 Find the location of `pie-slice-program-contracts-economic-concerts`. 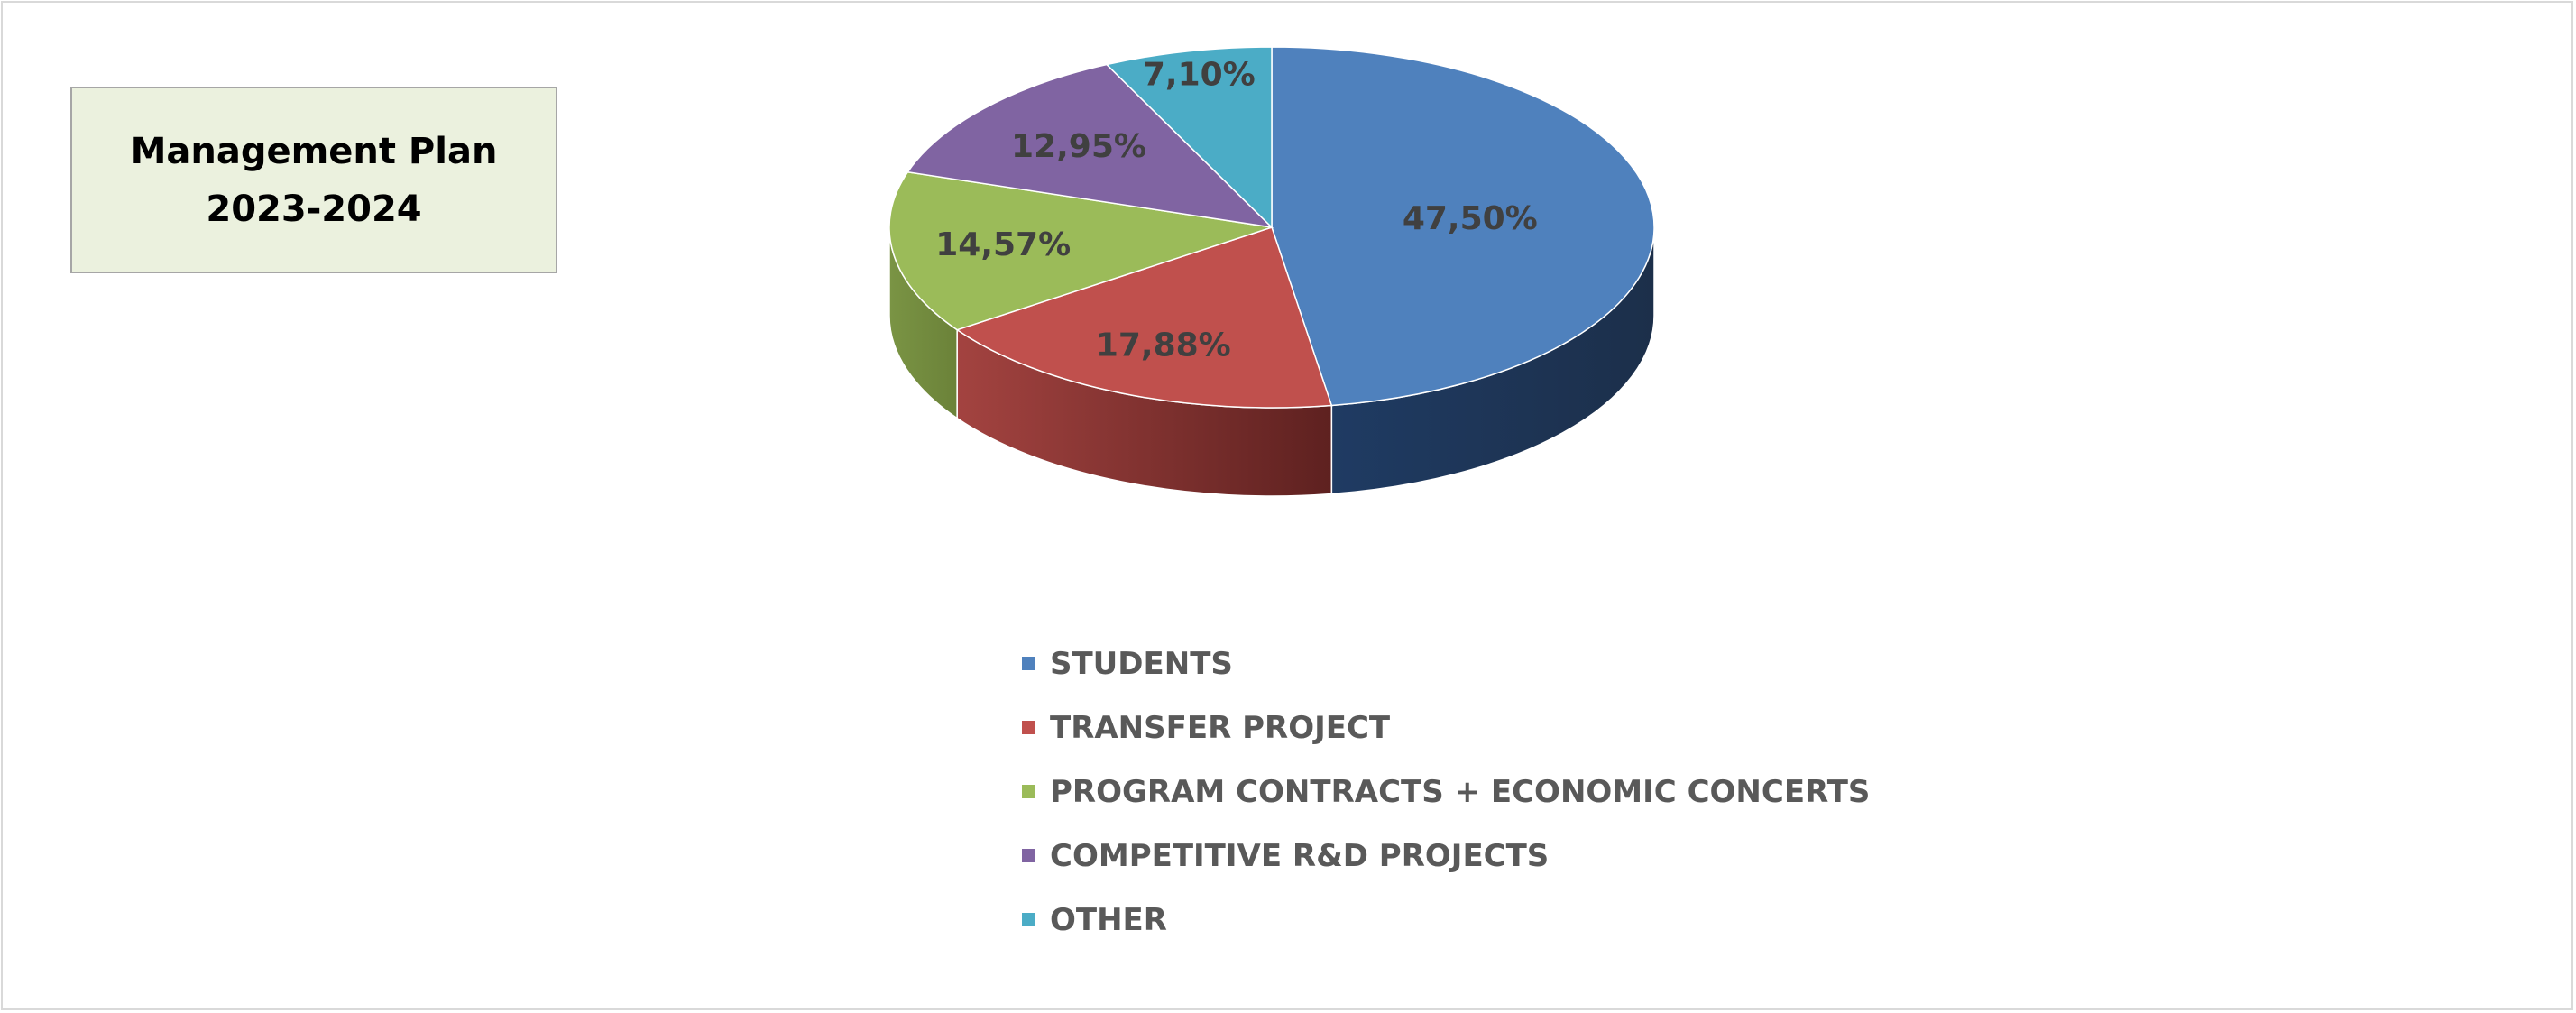

pie-slice-program-contracts-economic-concerts is located at coordinates (1080, 250).